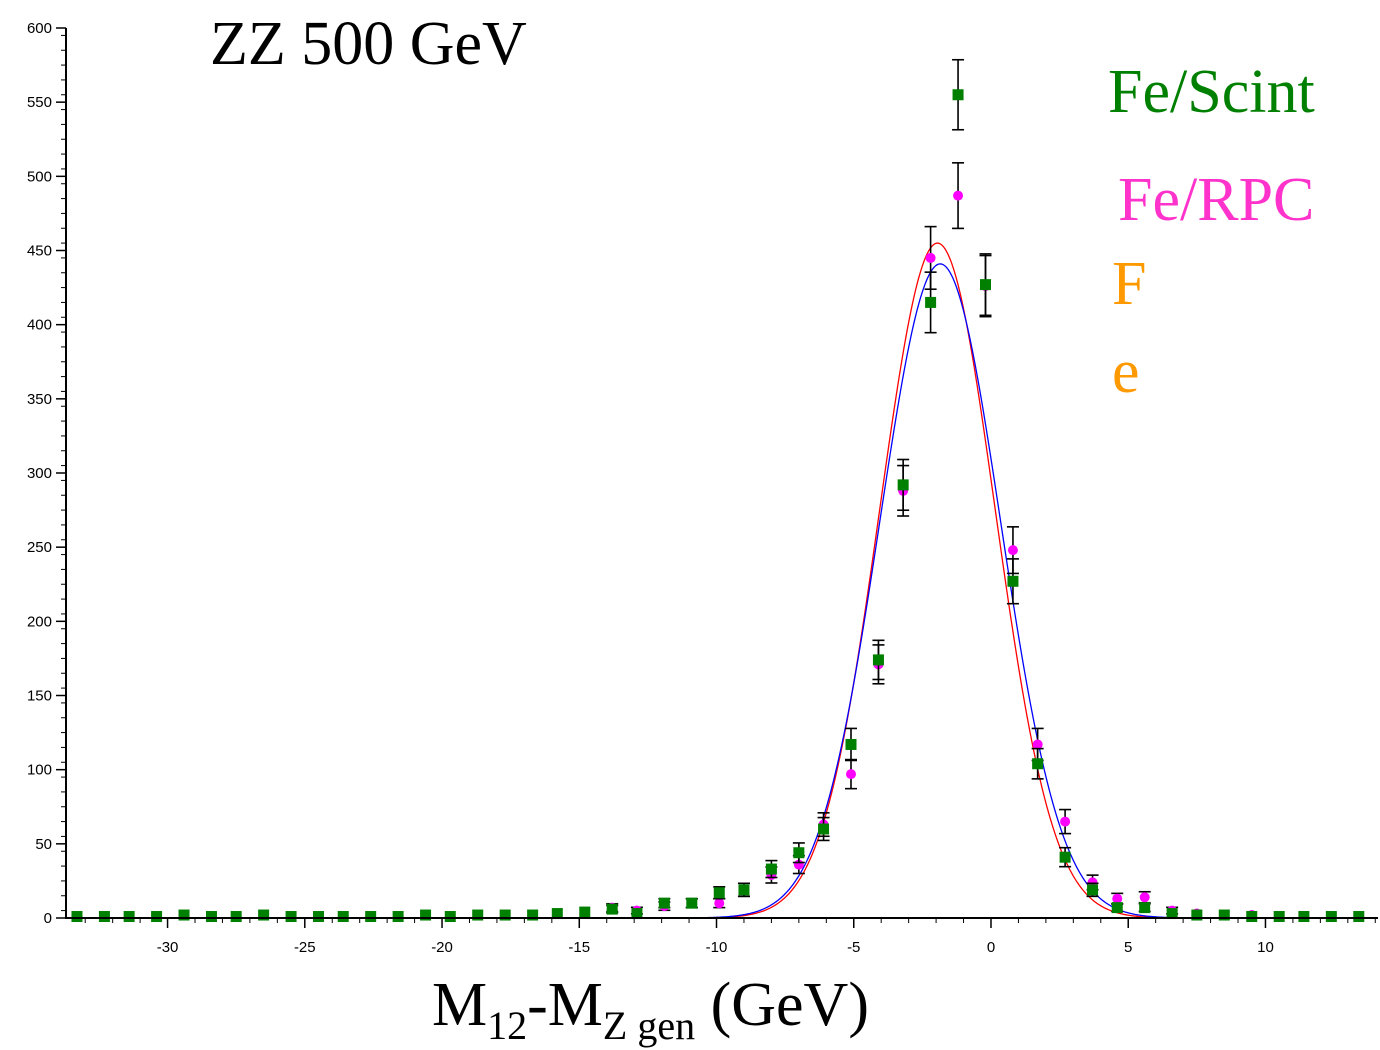  Describe the element at coordinates (1129, 284) in the screenshot. I see `legend-f: F` at that location.